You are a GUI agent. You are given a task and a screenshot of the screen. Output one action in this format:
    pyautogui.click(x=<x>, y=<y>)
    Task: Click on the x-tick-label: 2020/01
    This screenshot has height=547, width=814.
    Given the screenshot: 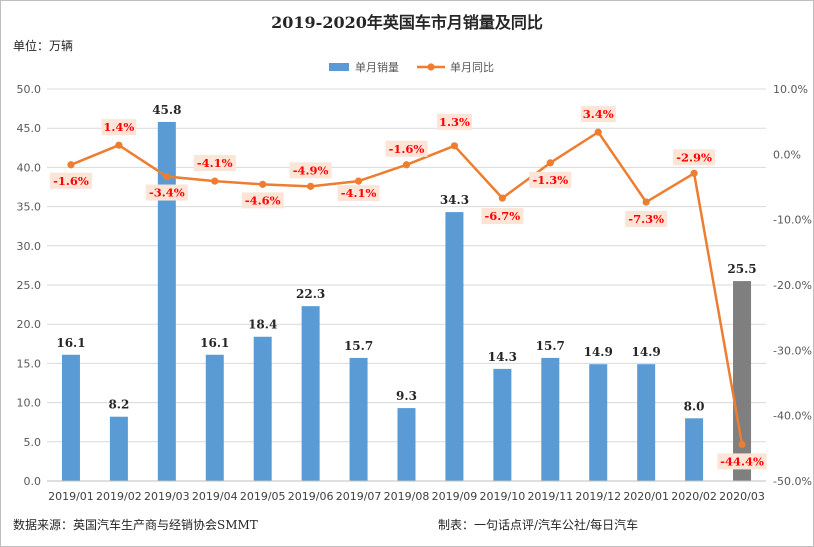 What is the action you would take?
    pyautogui.click(x=646, y=496)
    